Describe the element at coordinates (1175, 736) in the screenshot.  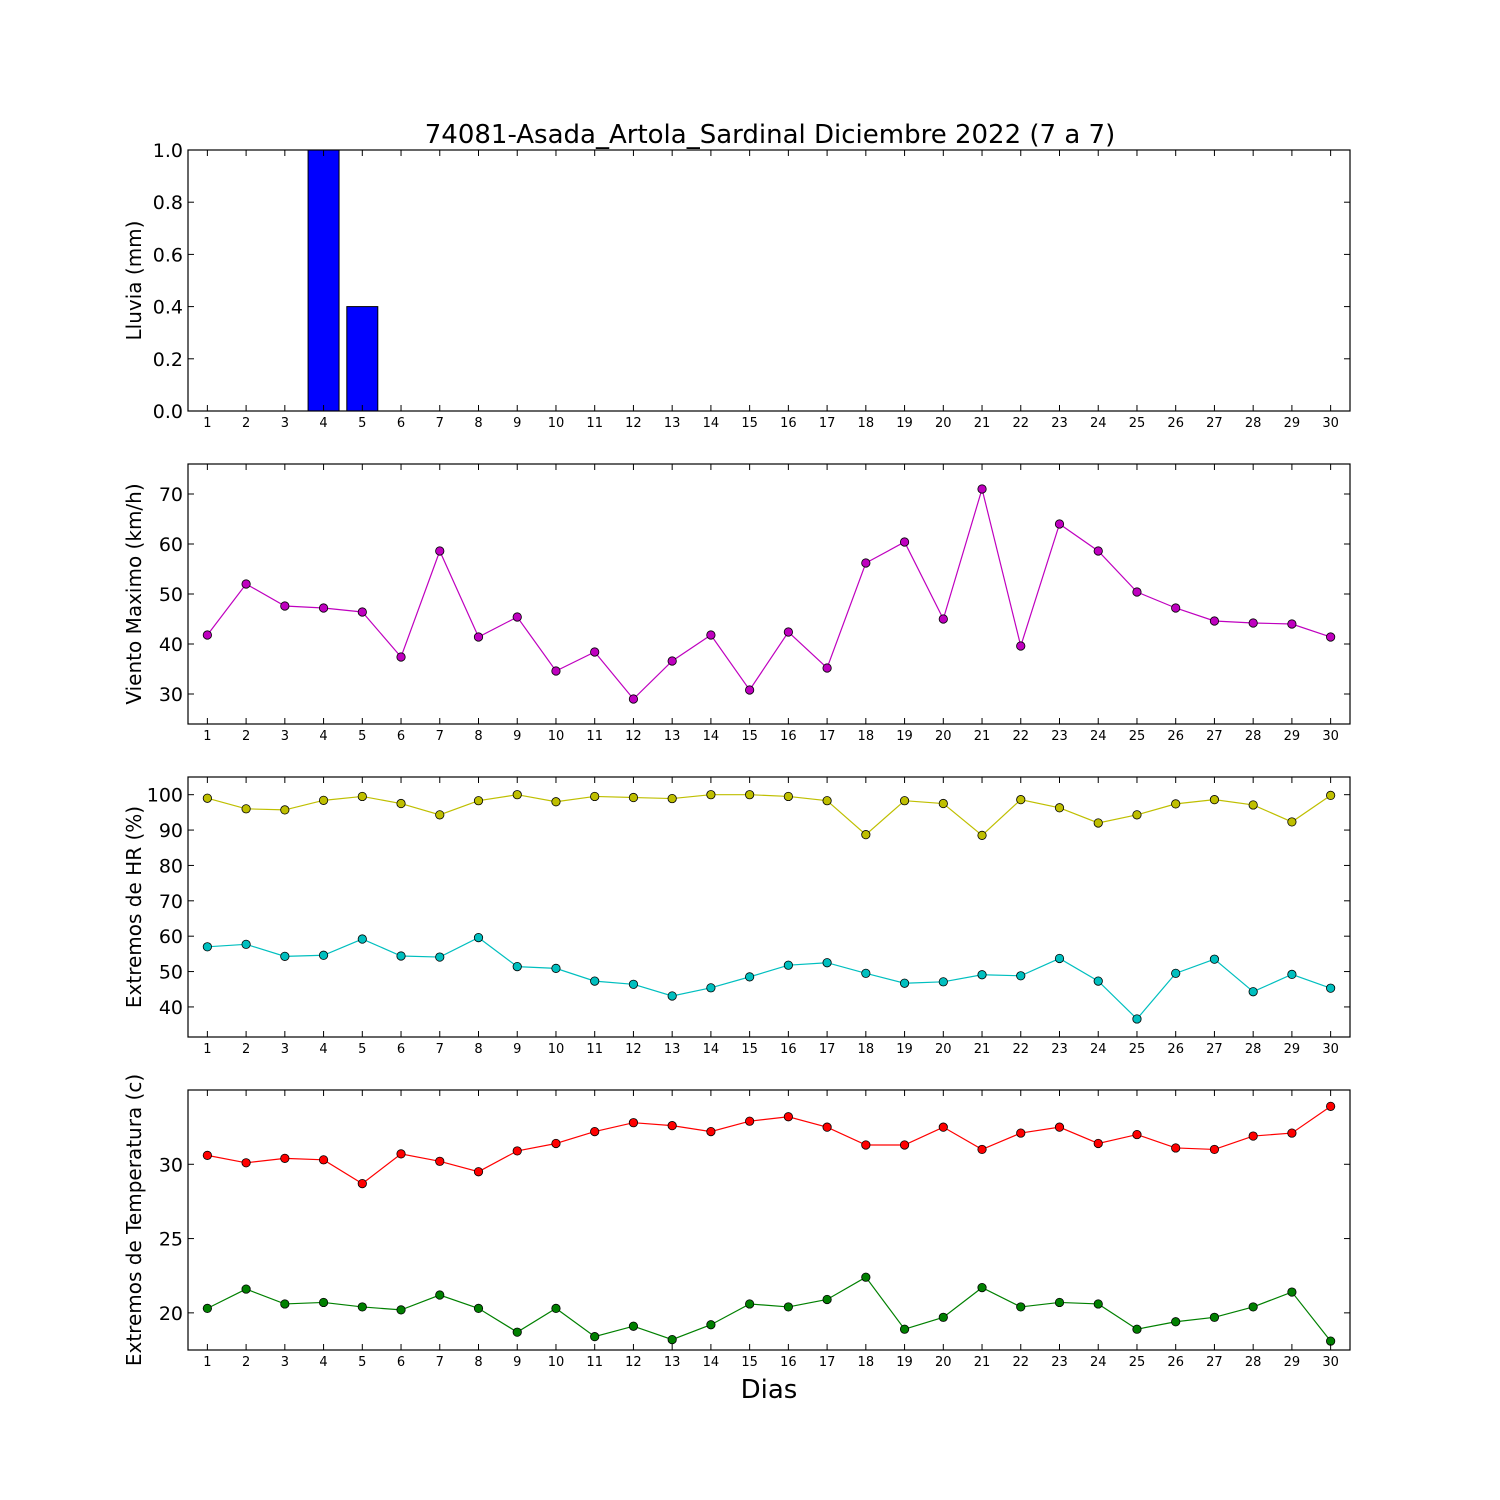
I see `viento-xtick-label: 26` at that location.